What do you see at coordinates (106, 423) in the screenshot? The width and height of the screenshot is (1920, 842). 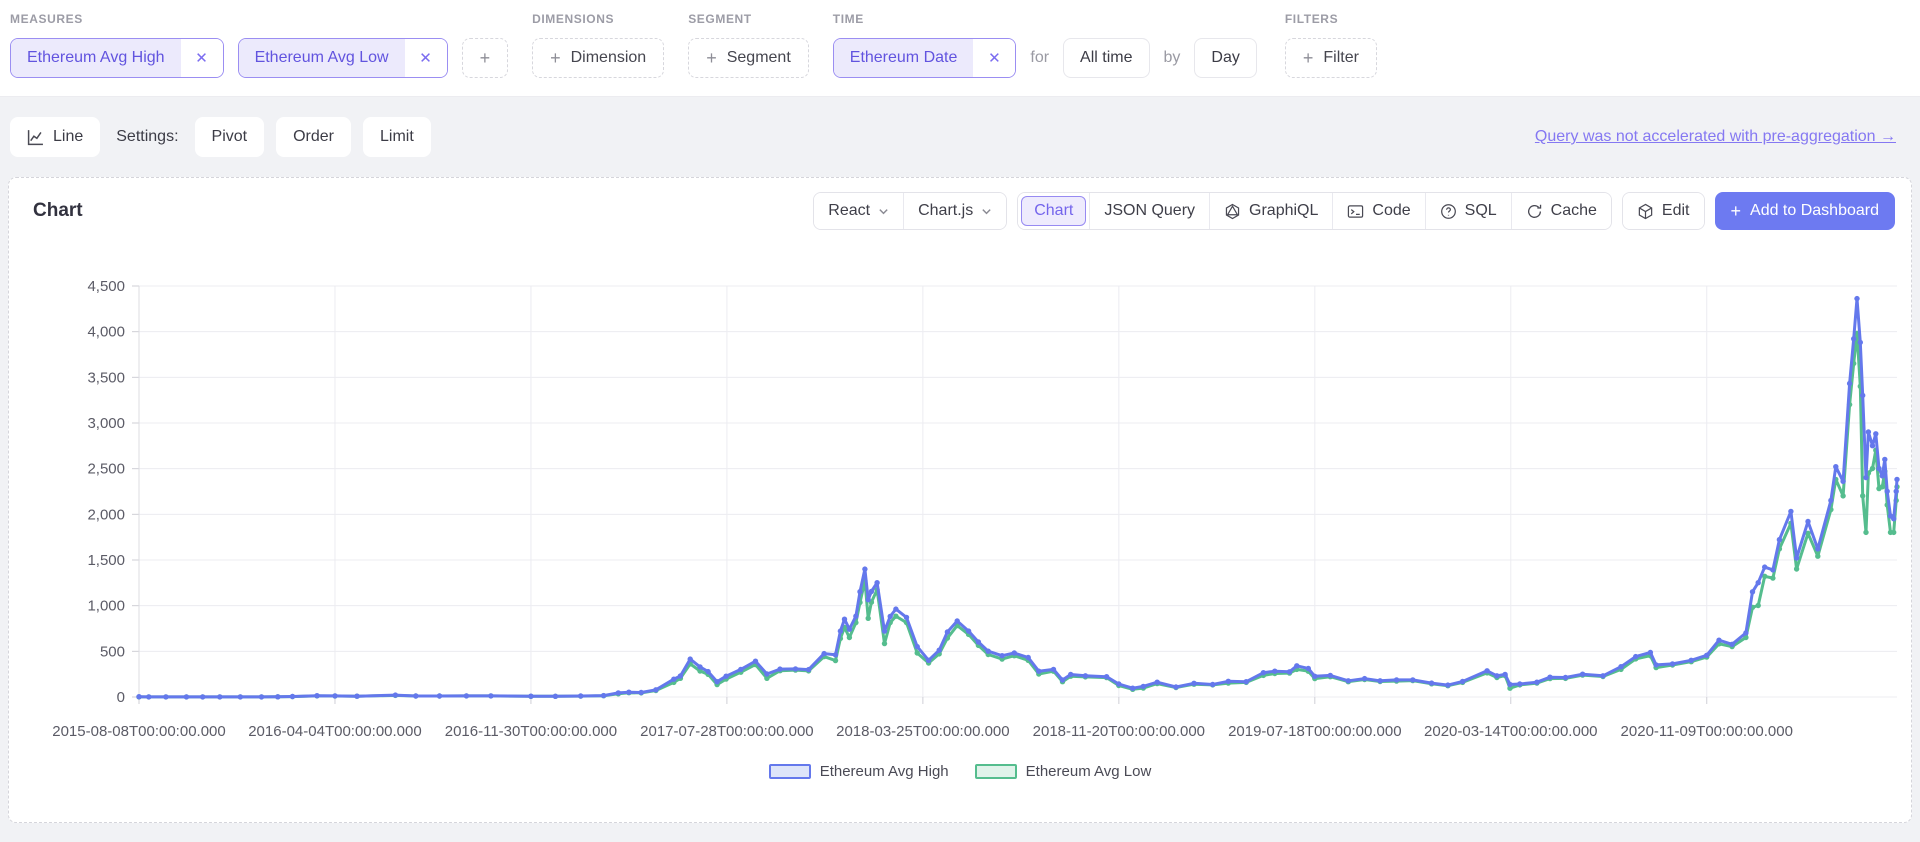 I see `svg-text: 3,000` at bounding box center [106, 423].